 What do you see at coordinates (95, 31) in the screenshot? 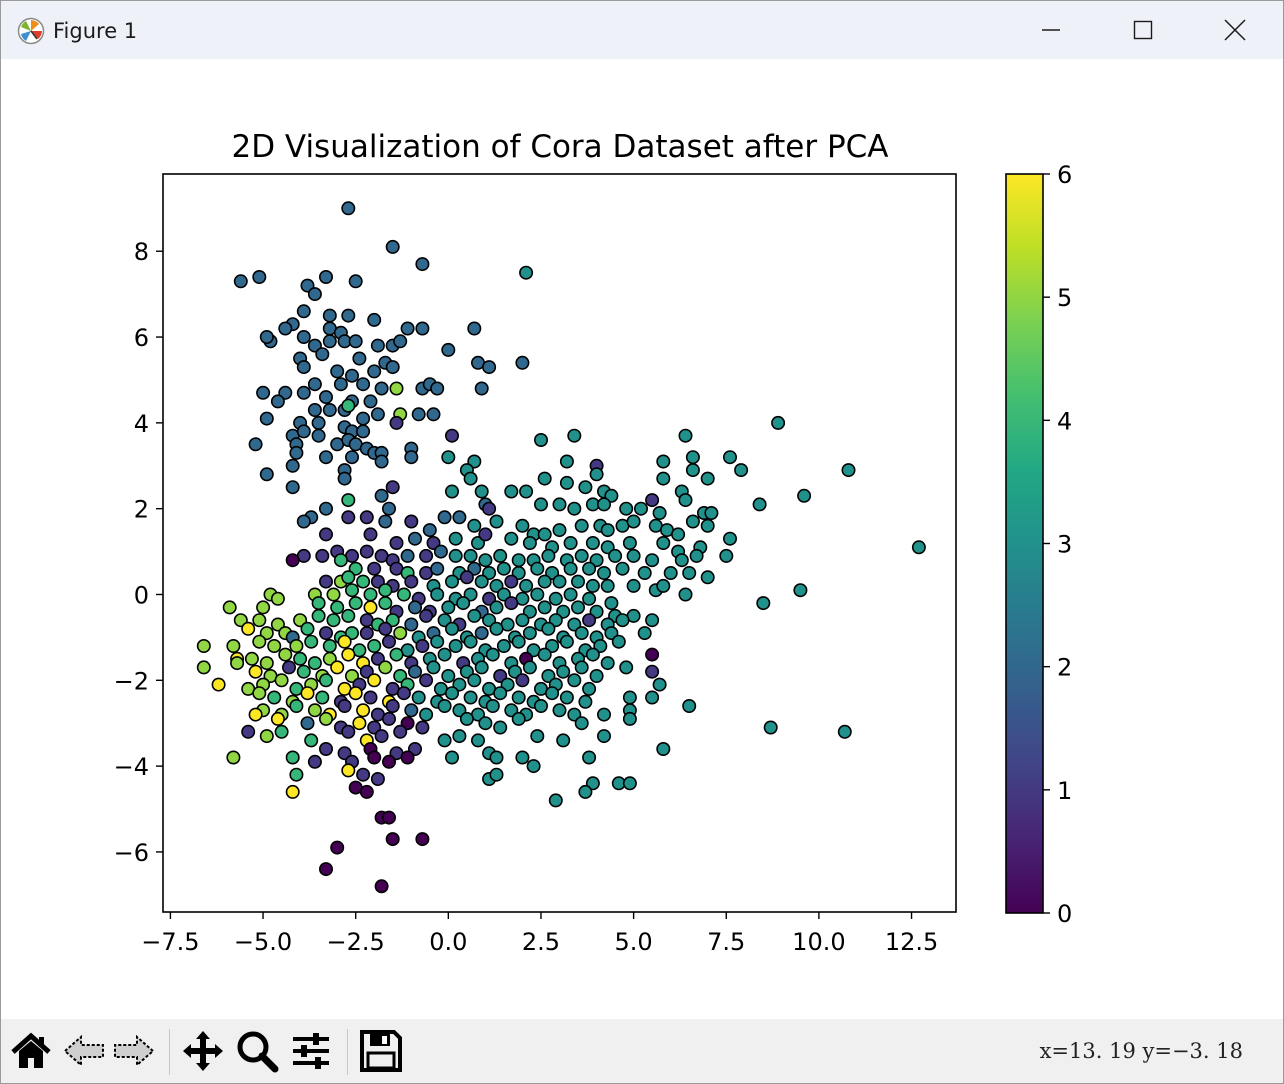
I see `window-title: Figure 1` at bounding box center [95, 31].